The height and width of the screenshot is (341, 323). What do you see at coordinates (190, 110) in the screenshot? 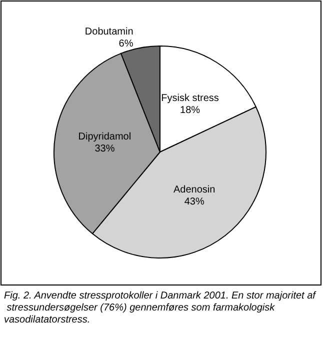
I see `data-label: 18%` at bounding box center [190, 110].